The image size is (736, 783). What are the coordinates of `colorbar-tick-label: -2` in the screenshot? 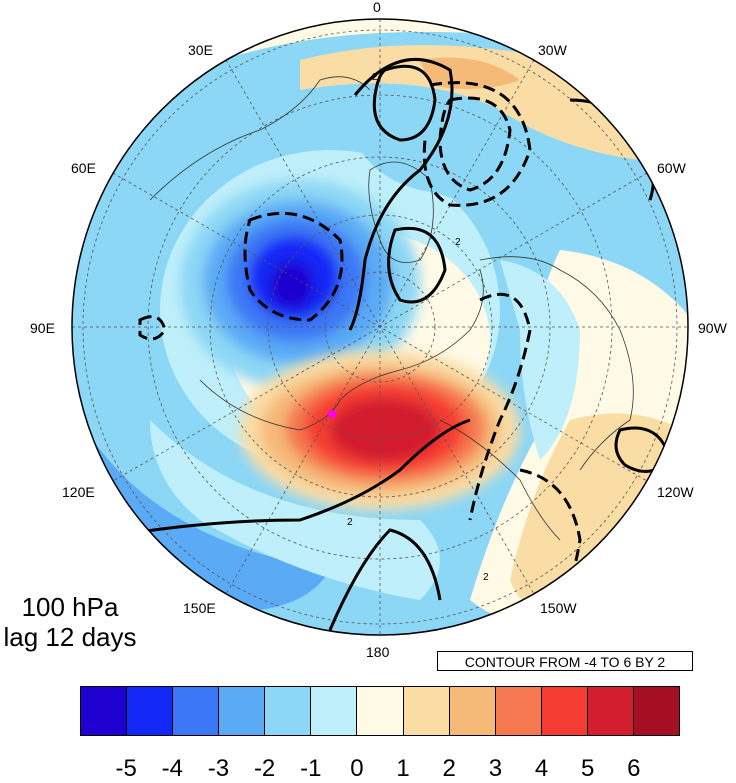 It's located at (264, 768).